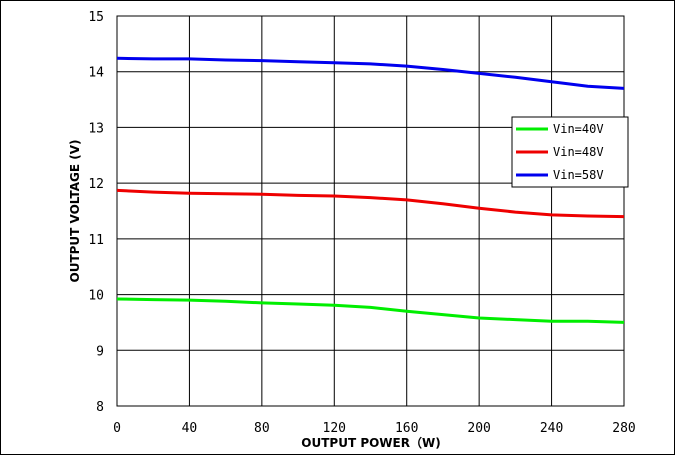 This screenshot has width=675, height=459. I want to click on x-tick-label: 0, so click(117, 428).